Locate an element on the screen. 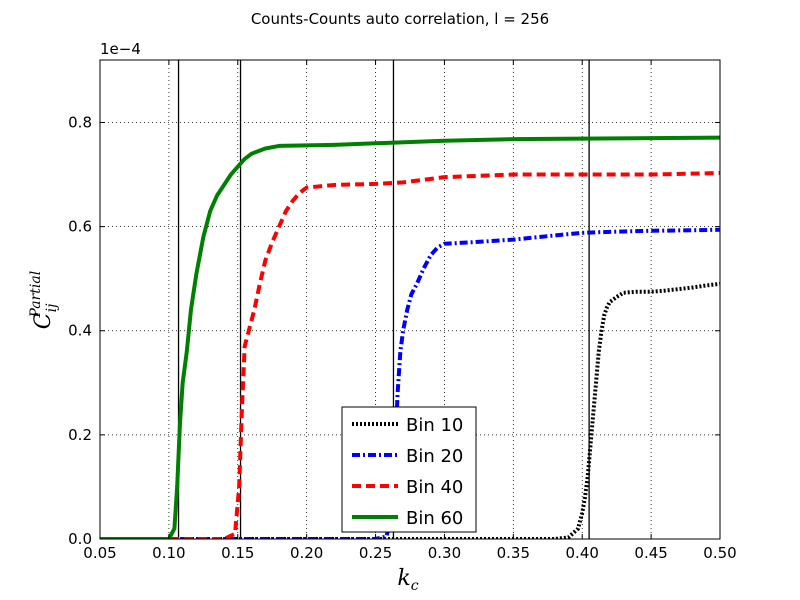 This screenshot has height=600, width=800. legend-items: Bin 10 Bin 20 Bin 40 Bin 60 is located at coordinates (407, 472).